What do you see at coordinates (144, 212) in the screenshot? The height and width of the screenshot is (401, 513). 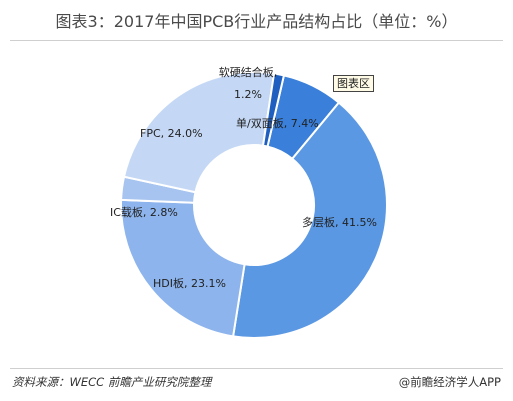 I see `slice-label-3: IC载板, 2.8%` at bounding box center [144, 212].